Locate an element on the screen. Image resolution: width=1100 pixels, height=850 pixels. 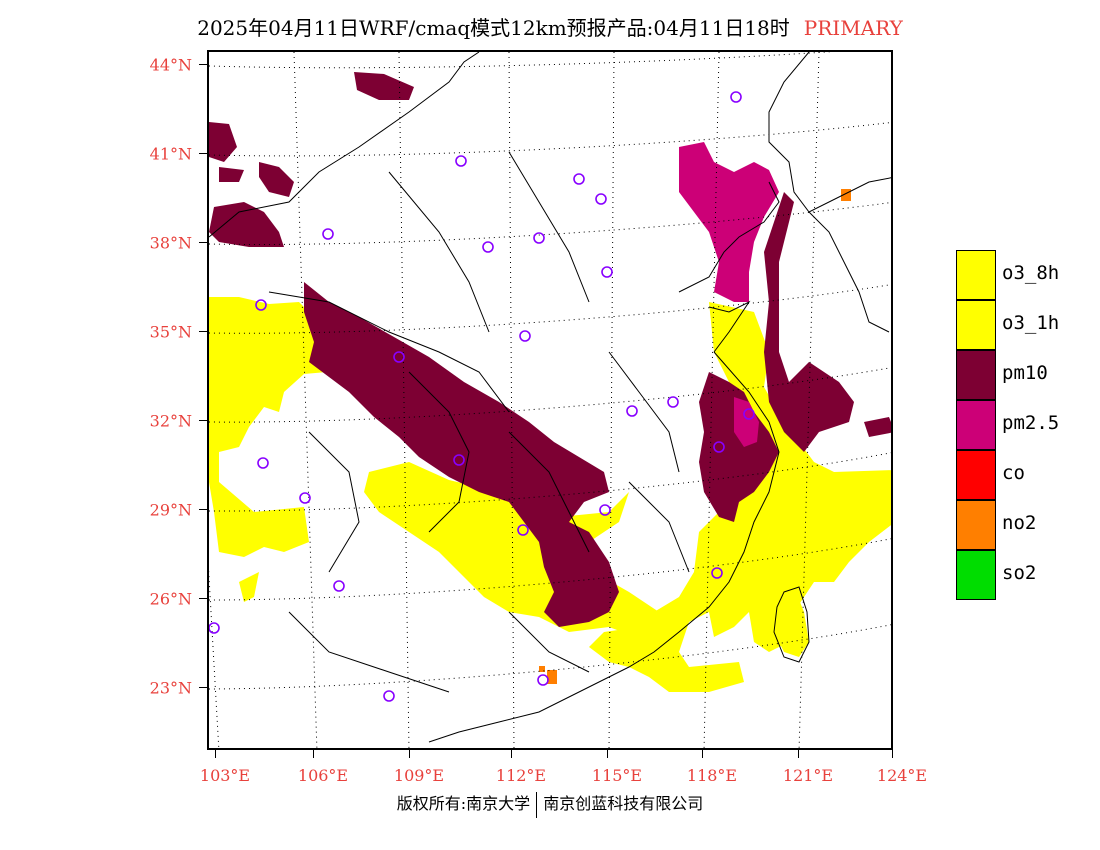
lat-label-32: 32°N is located at coordinates (170, 421).